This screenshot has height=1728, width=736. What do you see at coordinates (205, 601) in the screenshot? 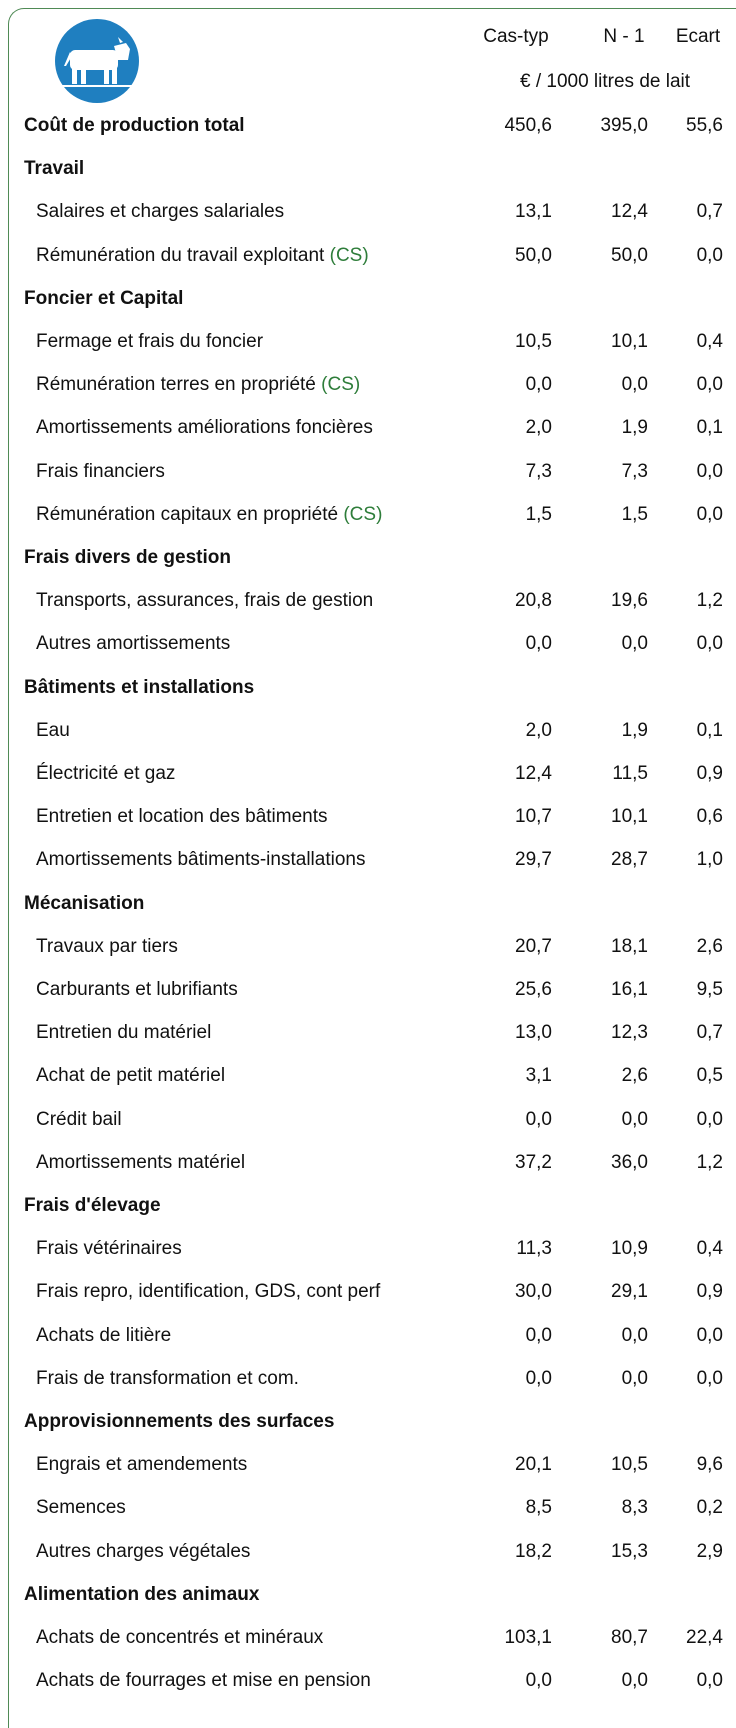
I see `row-label: Transports, assurances, frais de gestion` at bounding box center [205, 601].